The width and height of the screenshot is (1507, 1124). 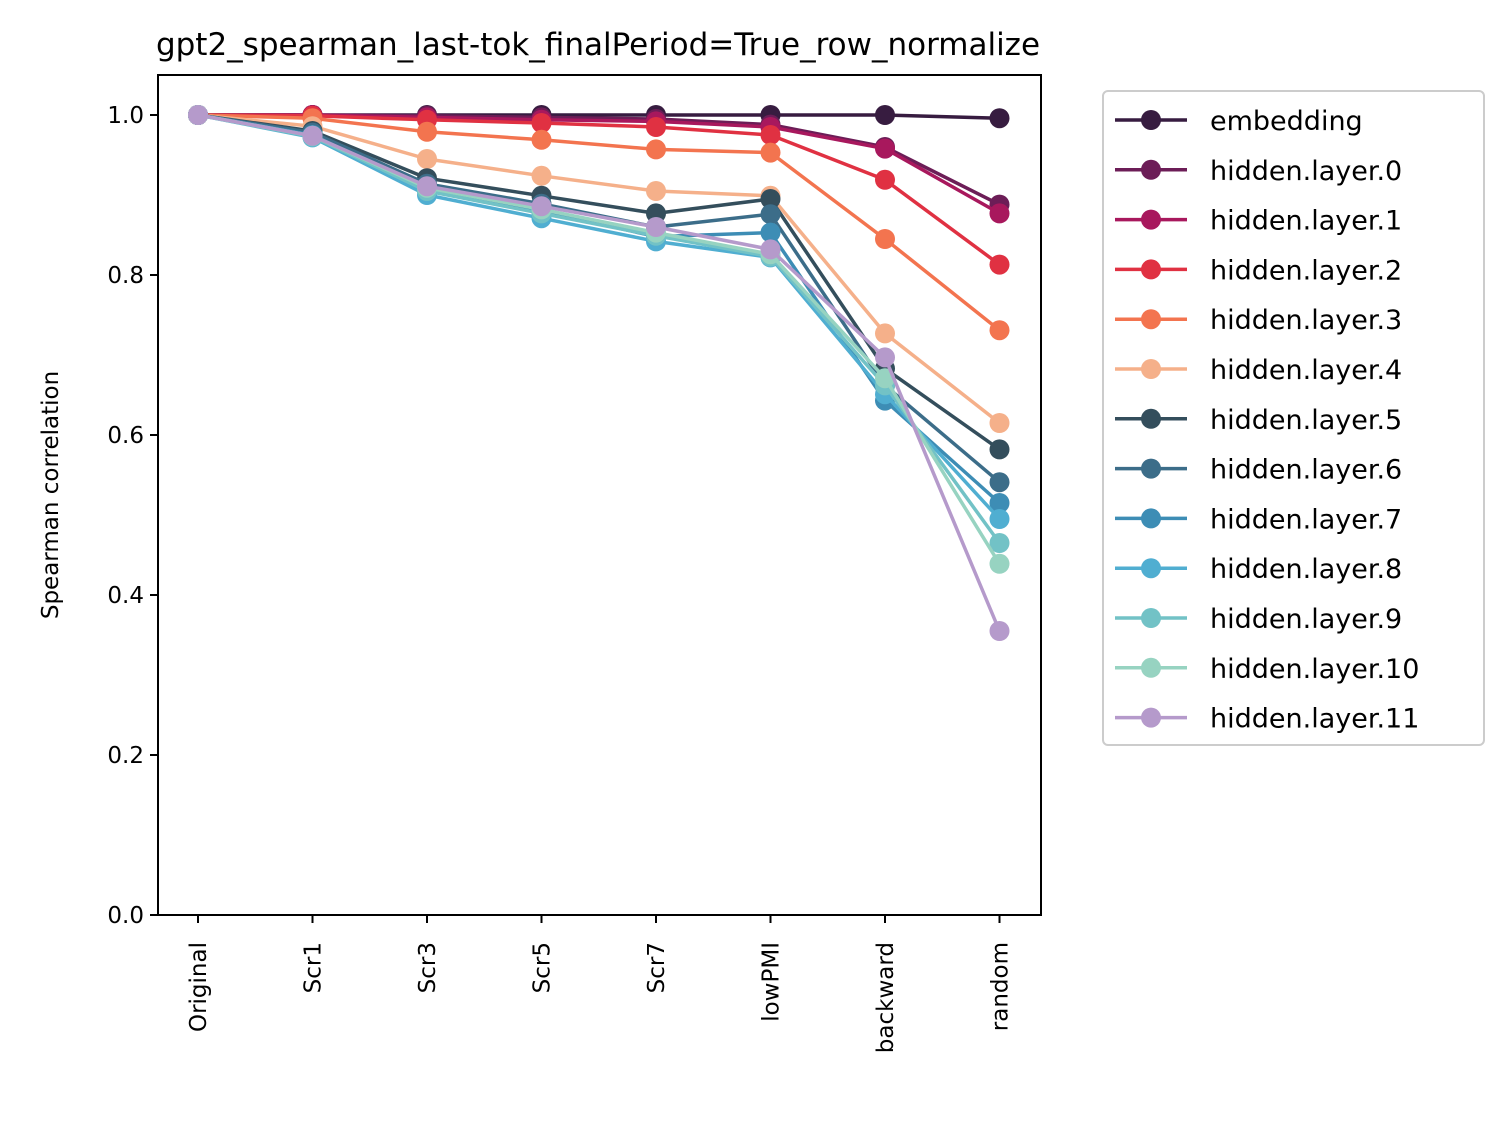 I want to click on x-tick-label: random, so click(x=1001, y=986).